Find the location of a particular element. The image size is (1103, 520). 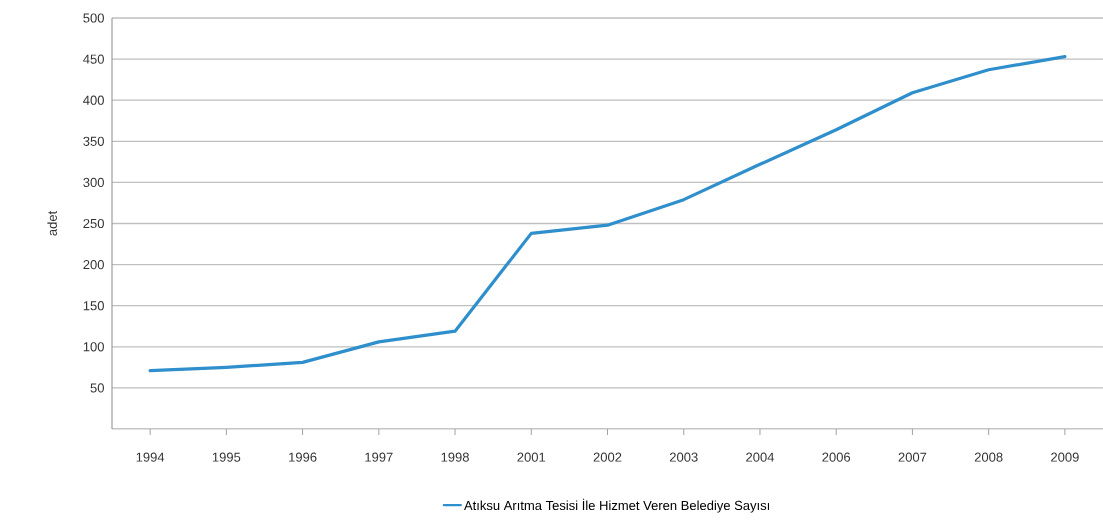

x-tick-label: 1997 is located at coordinates (379, 457).